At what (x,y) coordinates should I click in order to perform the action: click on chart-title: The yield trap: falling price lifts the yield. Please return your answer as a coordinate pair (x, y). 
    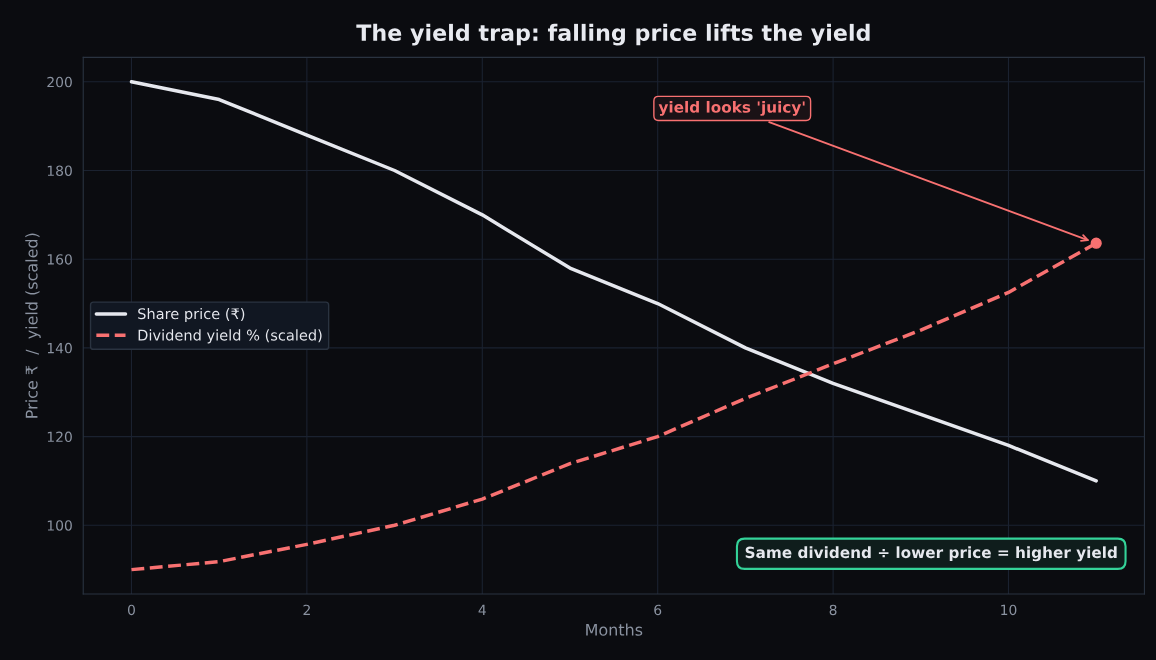
    Looking at the image, I should click on (613, 34).